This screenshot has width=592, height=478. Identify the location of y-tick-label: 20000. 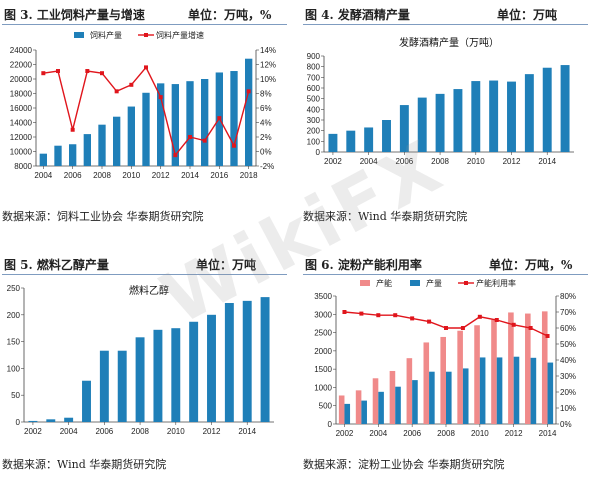
(21, 79).